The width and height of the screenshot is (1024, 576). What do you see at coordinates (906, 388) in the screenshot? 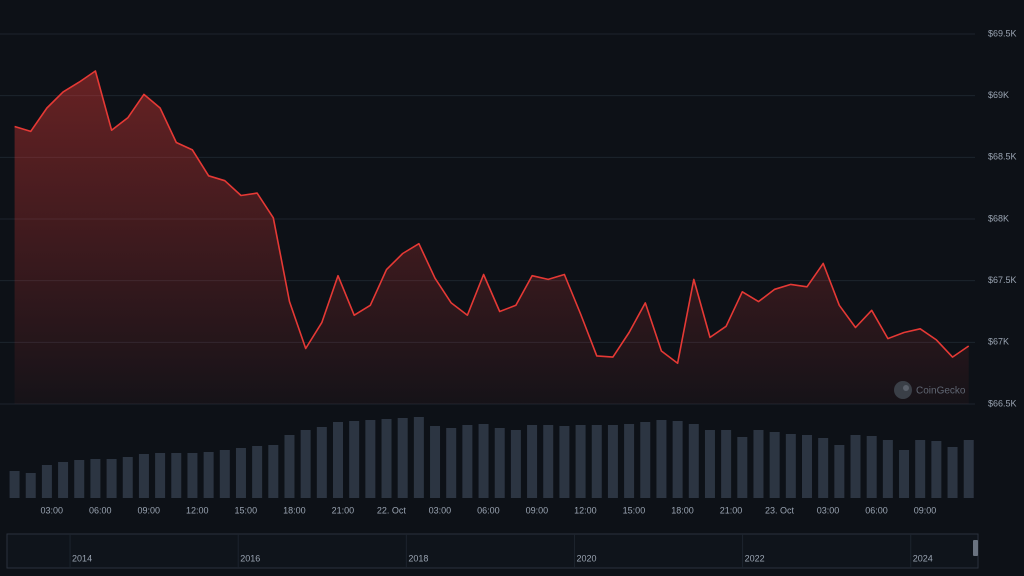
I see `watermark-logo-eye` at bounding box center [906, 388].